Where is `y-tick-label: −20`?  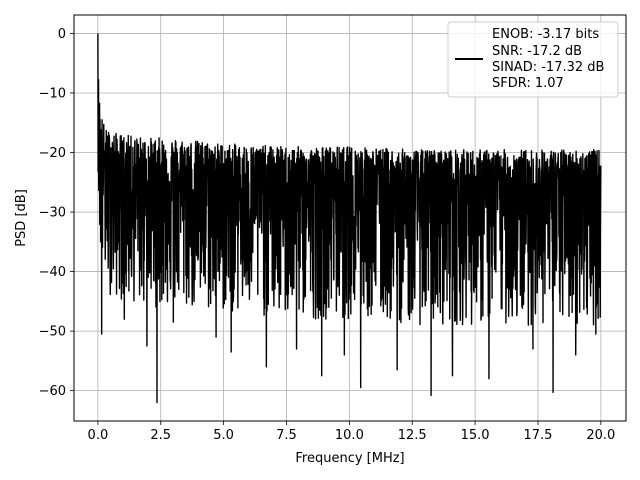 y-tick-label: −20 is located at coordinates (52, 153).